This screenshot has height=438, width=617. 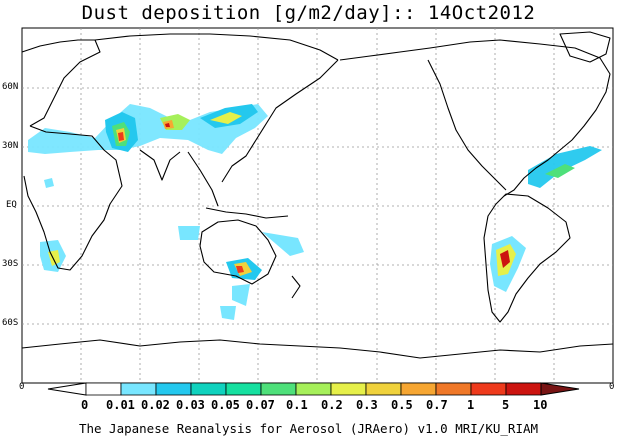 What do you see at coordinates (121, 136) in the screenshot?
I see `dust-hotspot-arabia` at bounding box center [121, 136].